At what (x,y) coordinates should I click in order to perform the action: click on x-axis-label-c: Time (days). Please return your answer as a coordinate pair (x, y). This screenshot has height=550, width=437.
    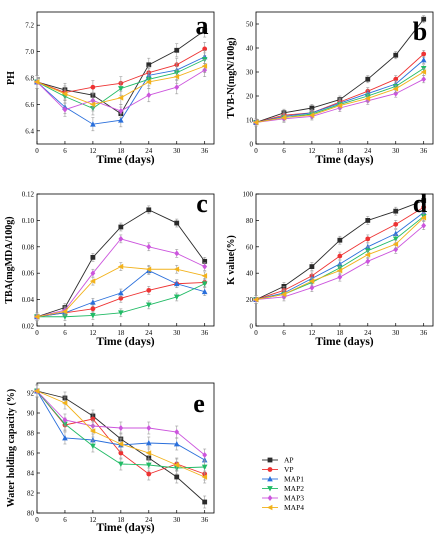
    Looking at the image, I should click on (125, 342).